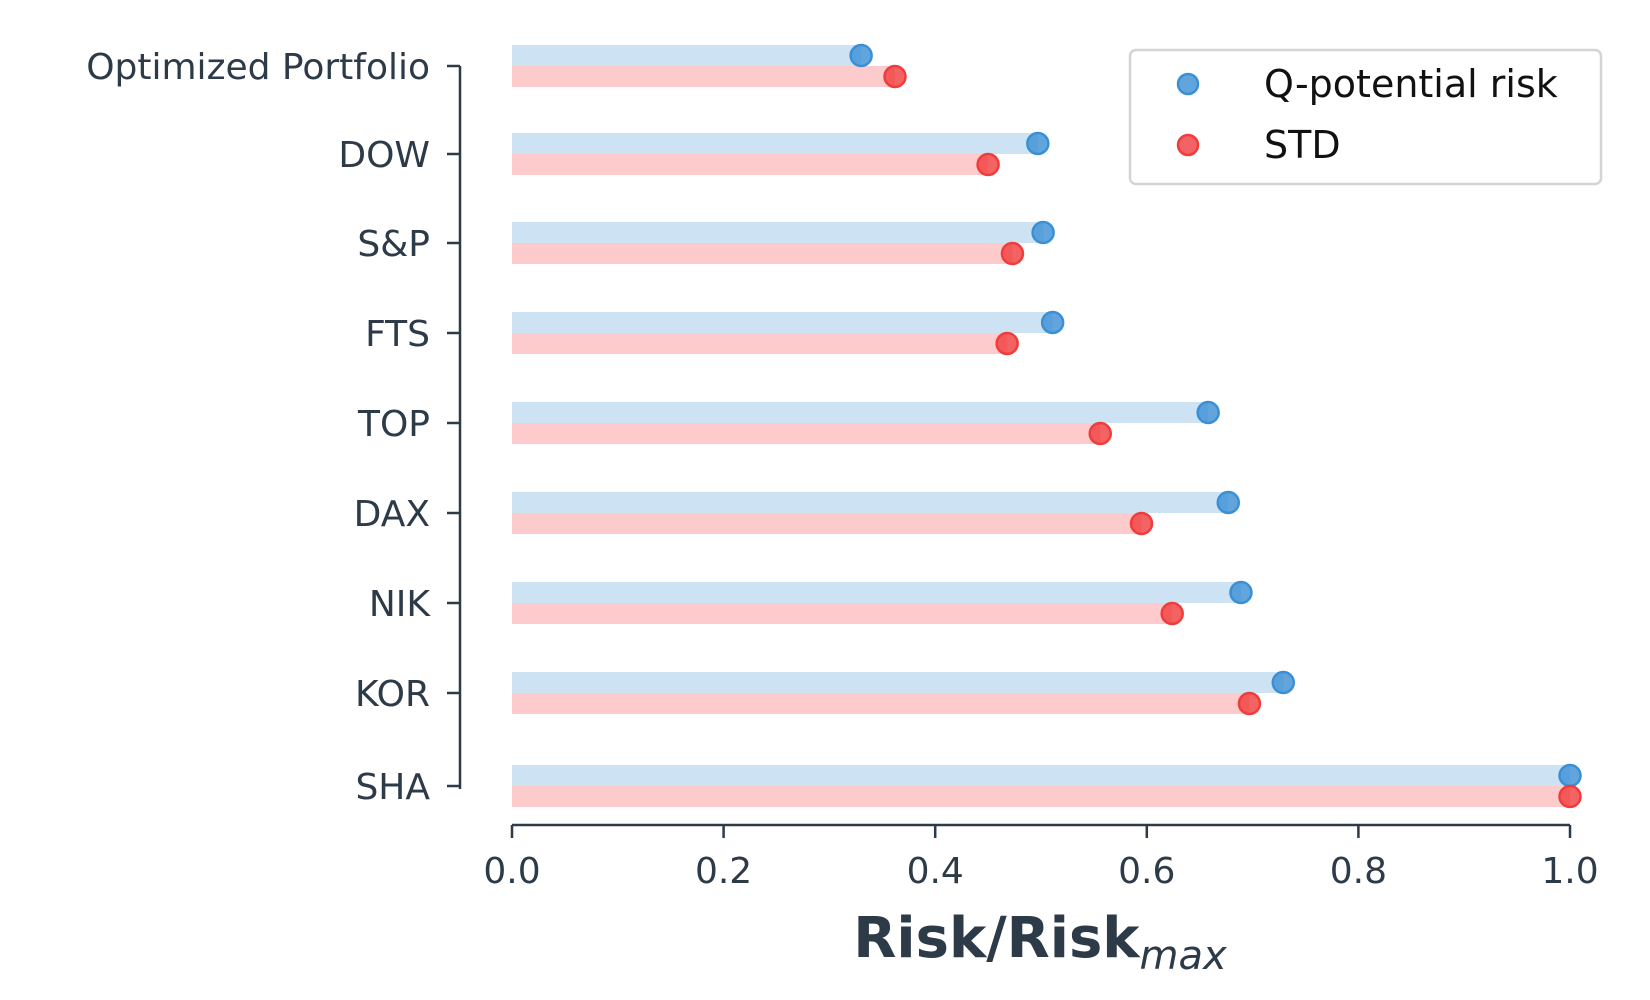 This screenshot has width=1650, height=1000. What do you see at coordinates (1041, 858) in the screenshot?
I see `x-tick-labels: 0.0 0.2 0.4 0.6 0.8 1.0` at bounding box center [1041, 858].